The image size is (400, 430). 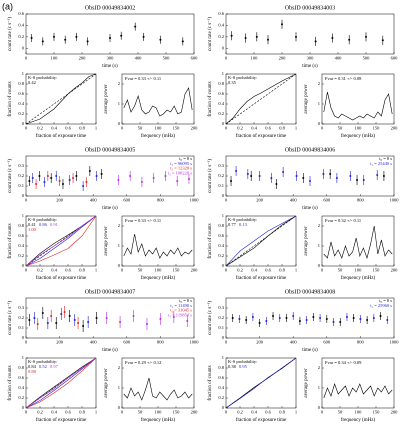 I want to click on panel-label: (a), so click(x=7, y=6).